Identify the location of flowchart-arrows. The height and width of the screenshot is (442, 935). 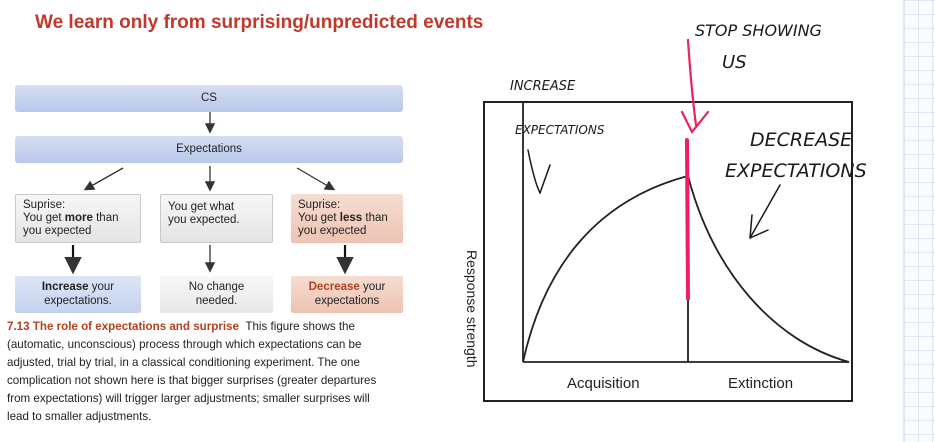
(209, 193).